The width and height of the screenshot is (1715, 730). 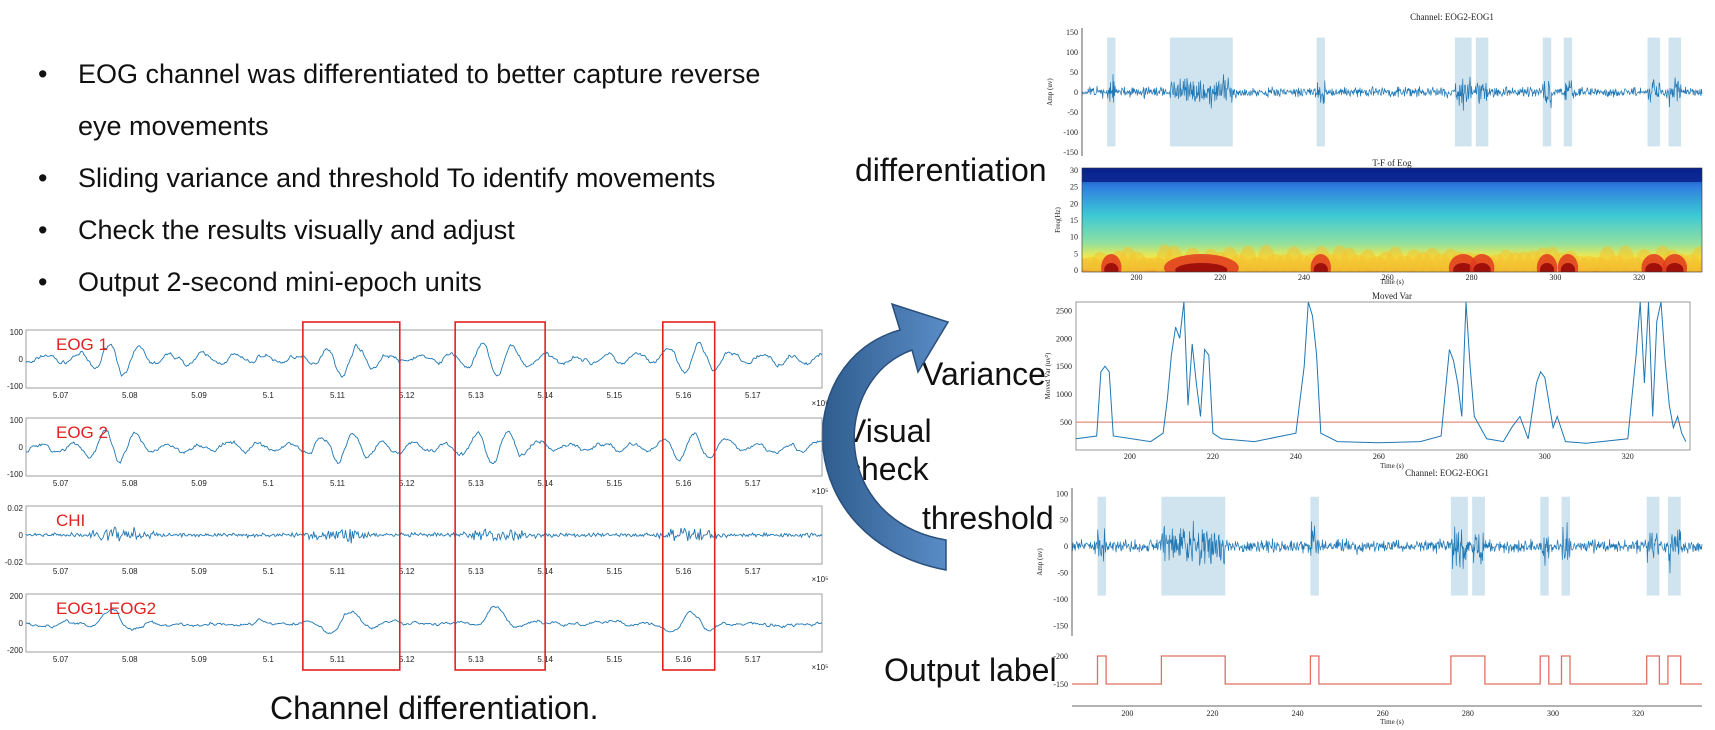 What do you see at coordinates (1064, 366) in the screenshot?
I see `y-tick-label: 1500` at bounding box center [1064, 366].